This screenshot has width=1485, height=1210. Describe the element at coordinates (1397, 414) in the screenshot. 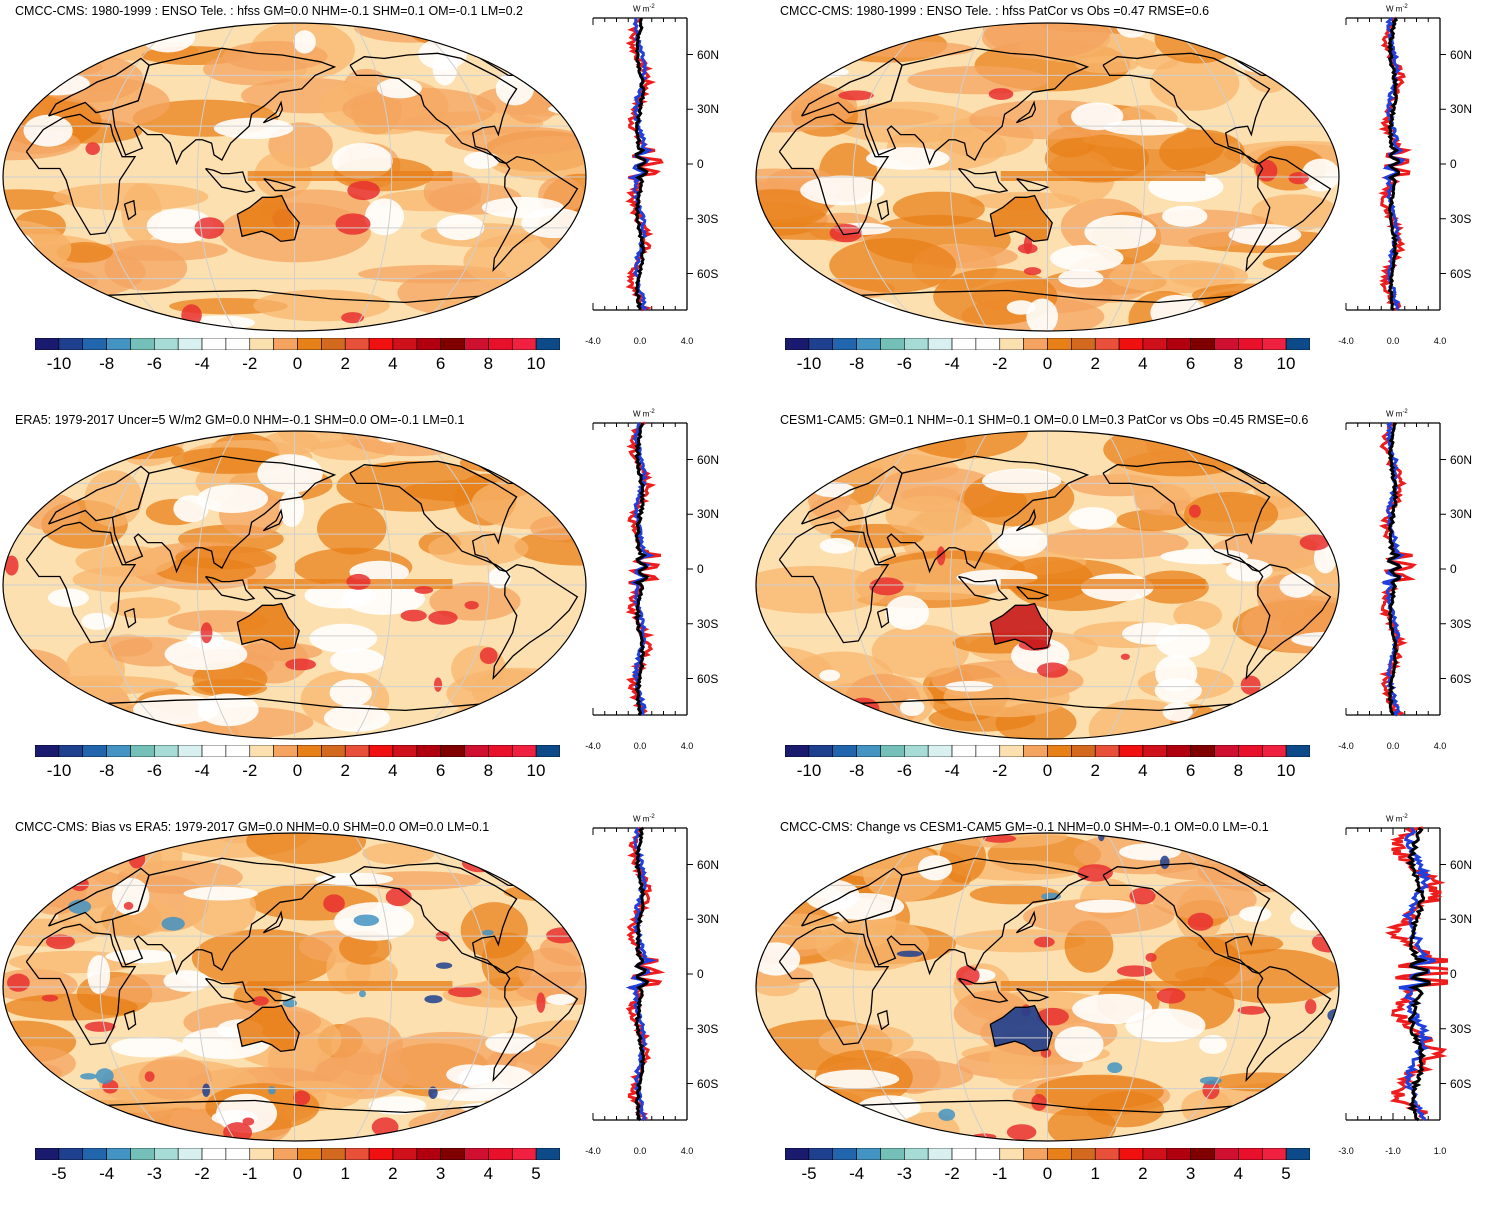

I see `profile-unit: W m-2` at that location.